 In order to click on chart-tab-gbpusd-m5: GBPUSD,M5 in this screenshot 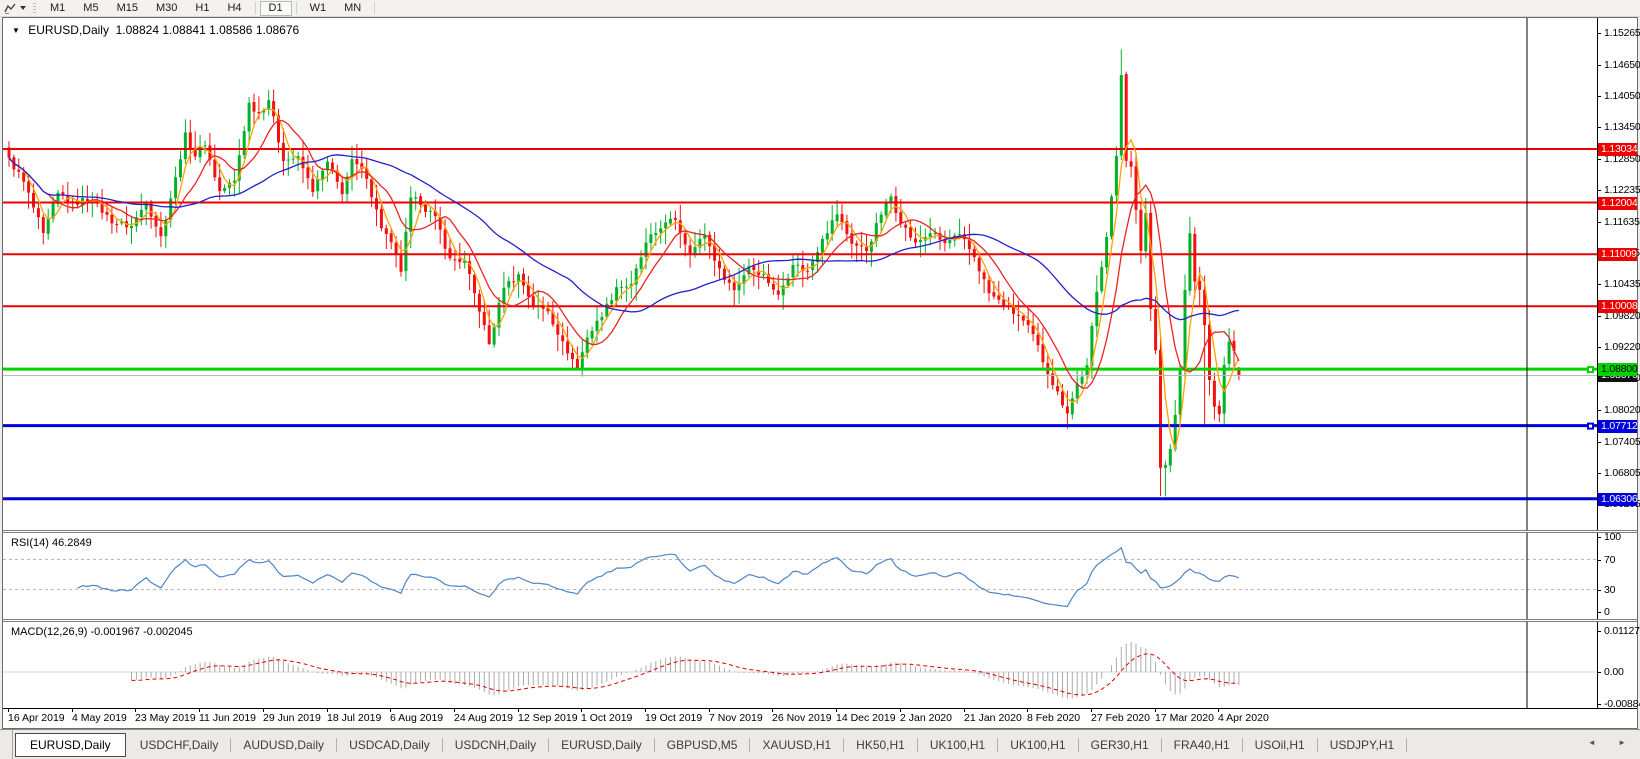, I will do `click(702, 744)`.